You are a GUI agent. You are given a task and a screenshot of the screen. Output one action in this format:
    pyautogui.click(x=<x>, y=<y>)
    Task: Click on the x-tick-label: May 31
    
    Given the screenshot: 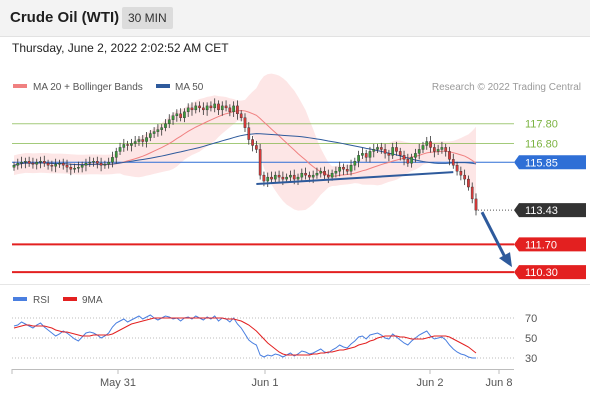 What is the action you would take?
    pyautogui.click(x=118, y=383)
    